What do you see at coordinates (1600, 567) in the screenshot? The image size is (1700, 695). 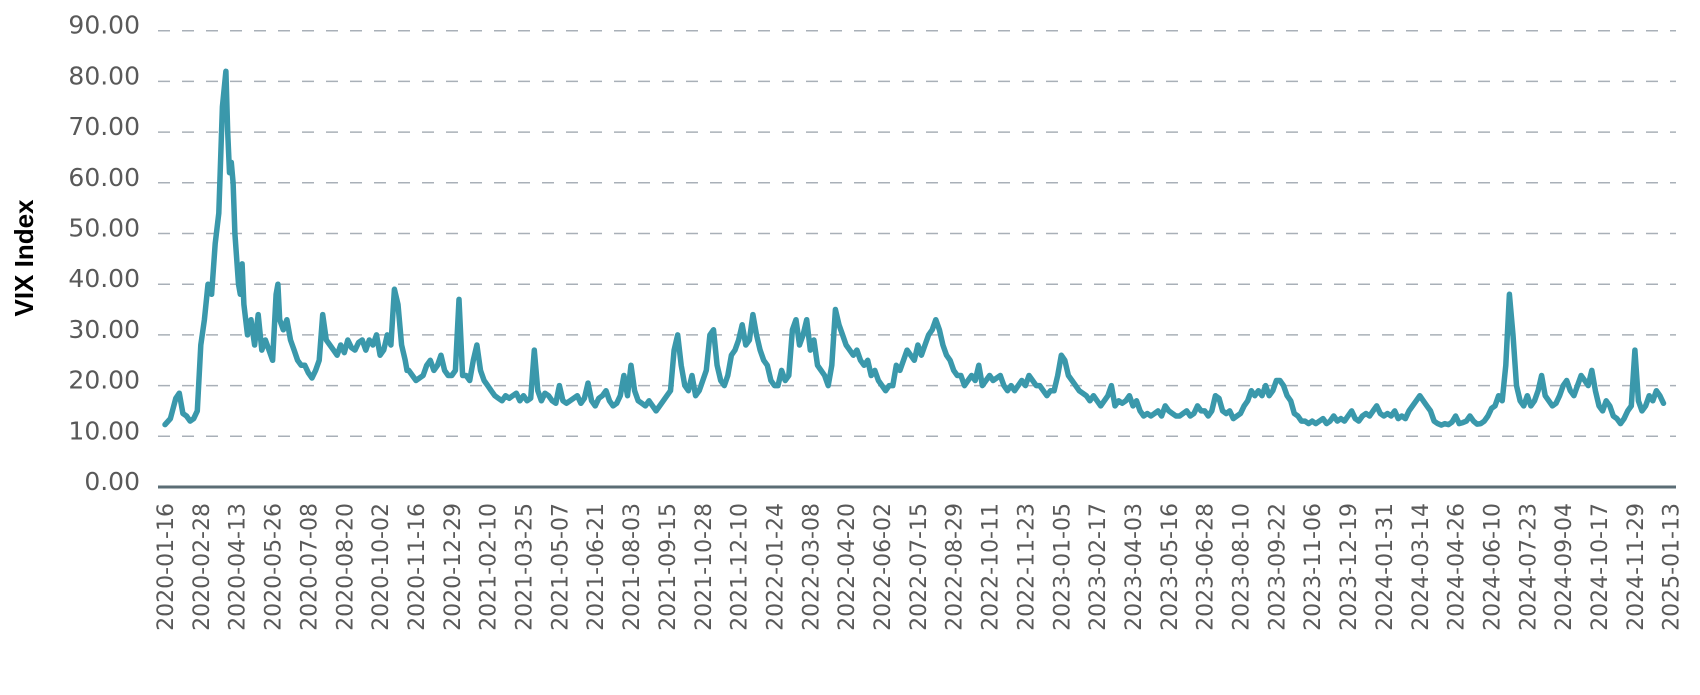 I see `x-tick-label: 2024-10-17` at bounding box center [1600, 567].